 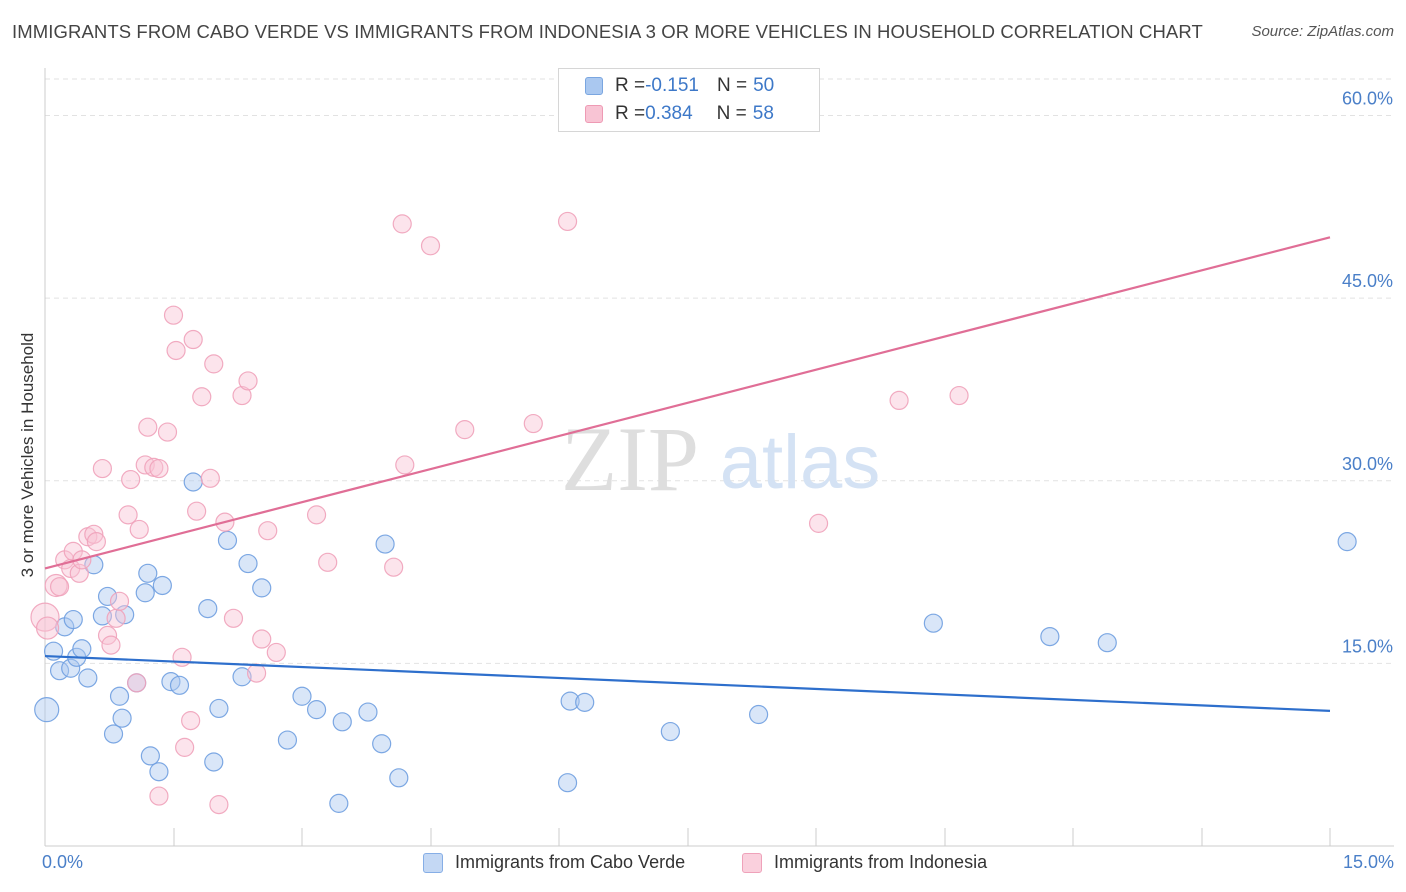 I want to click on series-legend-item-cabo-verde: Immigrants from Cabo Verde, so click(x=554, y=862).